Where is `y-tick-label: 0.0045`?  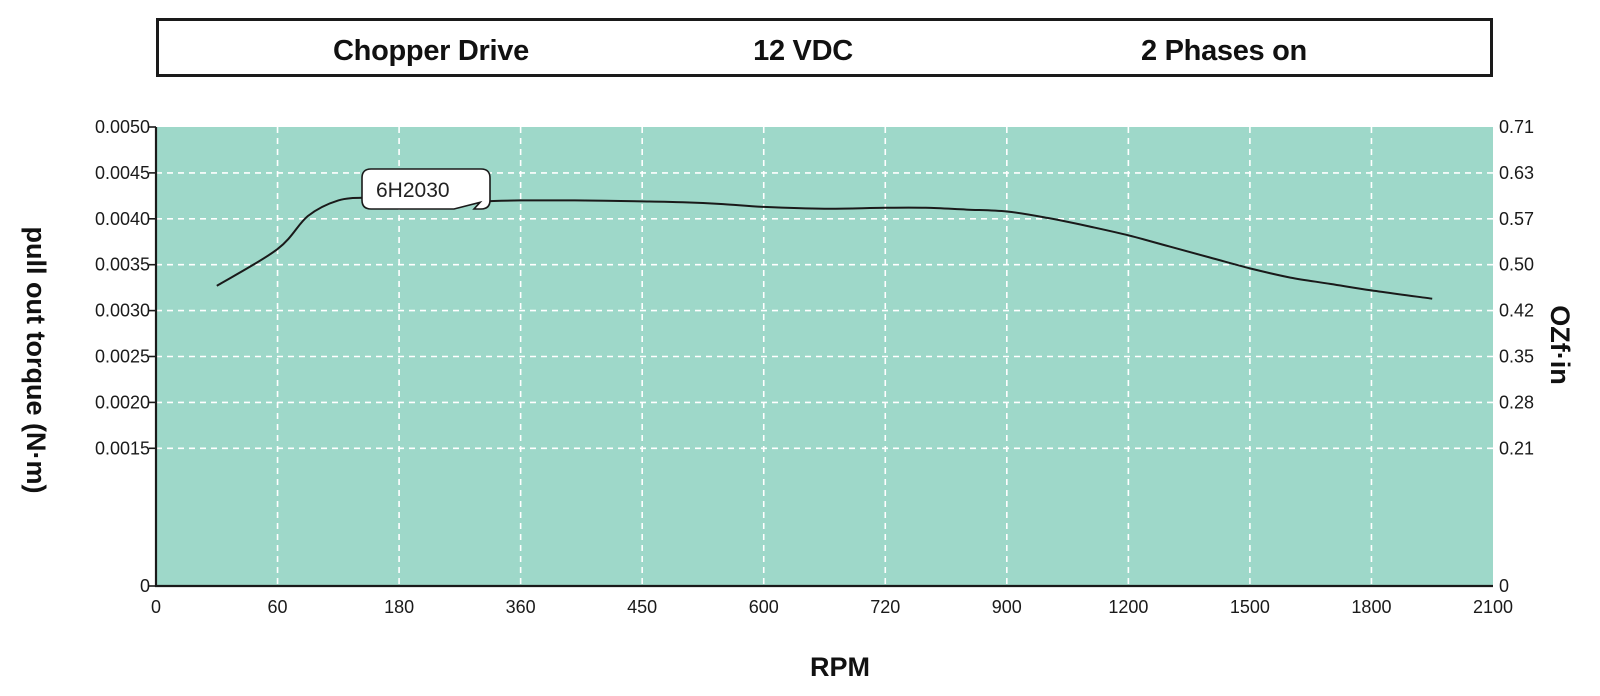 y-tick-label: 0.0045 is located at coordinates (122, 173).